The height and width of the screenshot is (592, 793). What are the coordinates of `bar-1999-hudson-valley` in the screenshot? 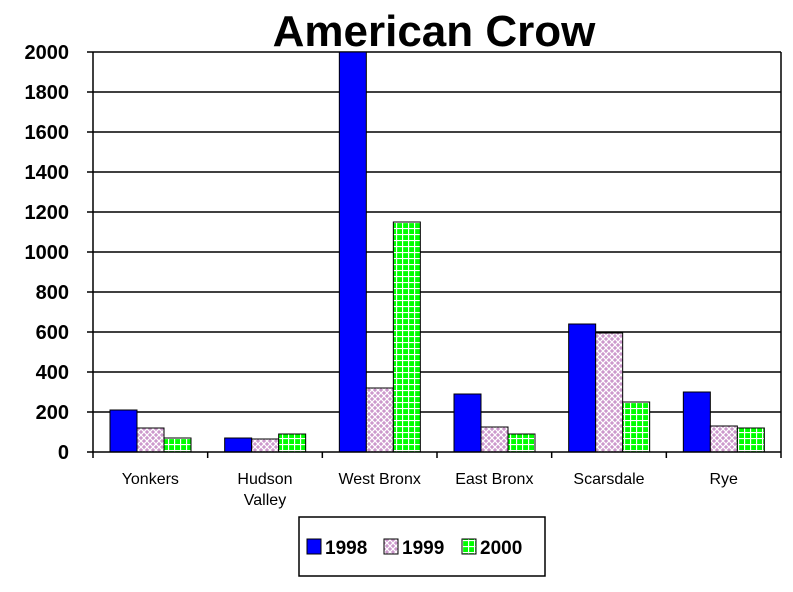 It's located at (265, 445).